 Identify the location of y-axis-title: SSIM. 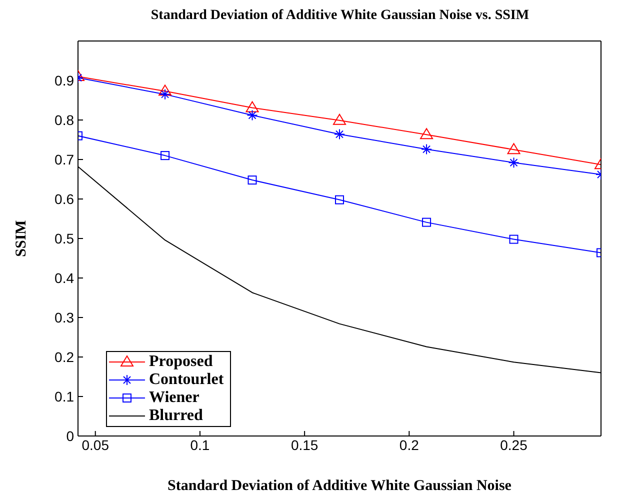
(21, 238).